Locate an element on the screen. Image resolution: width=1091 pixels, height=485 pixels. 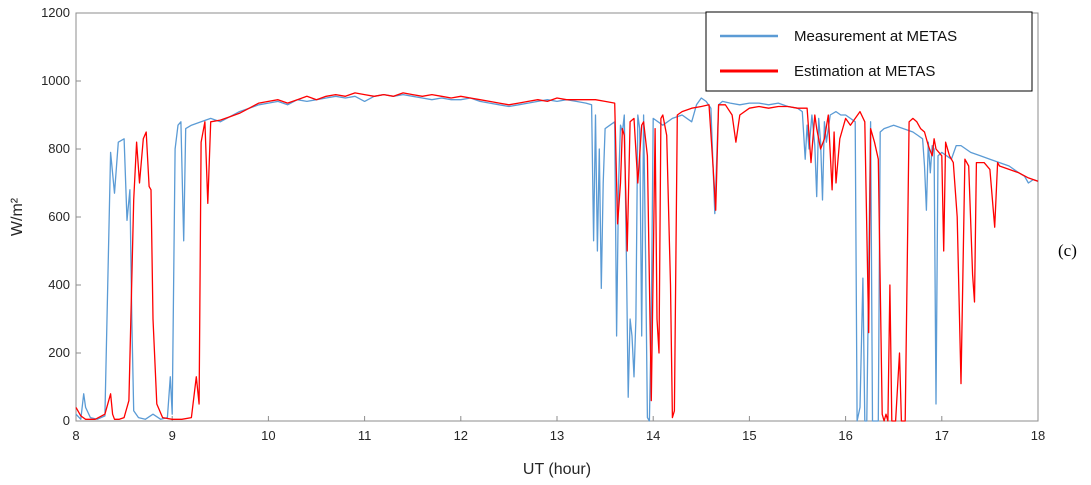
y-tick-label: 0 is located at coordinates (66, 420).